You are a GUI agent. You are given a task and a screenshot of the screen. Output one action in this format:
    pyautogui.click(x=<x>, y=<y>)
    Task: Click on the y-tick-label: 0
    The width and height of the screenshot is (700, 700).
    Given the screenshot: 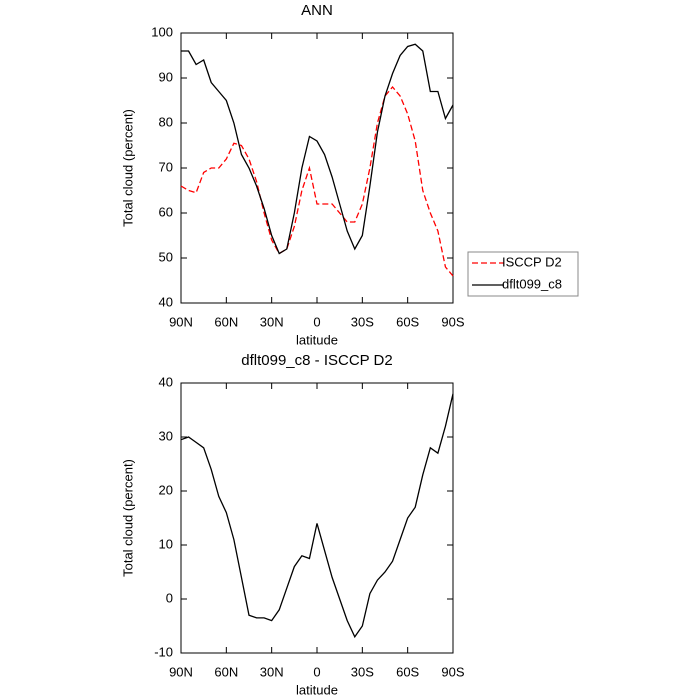 What is the action you would take?
    pyautogui.click(x=169, y=597)
    